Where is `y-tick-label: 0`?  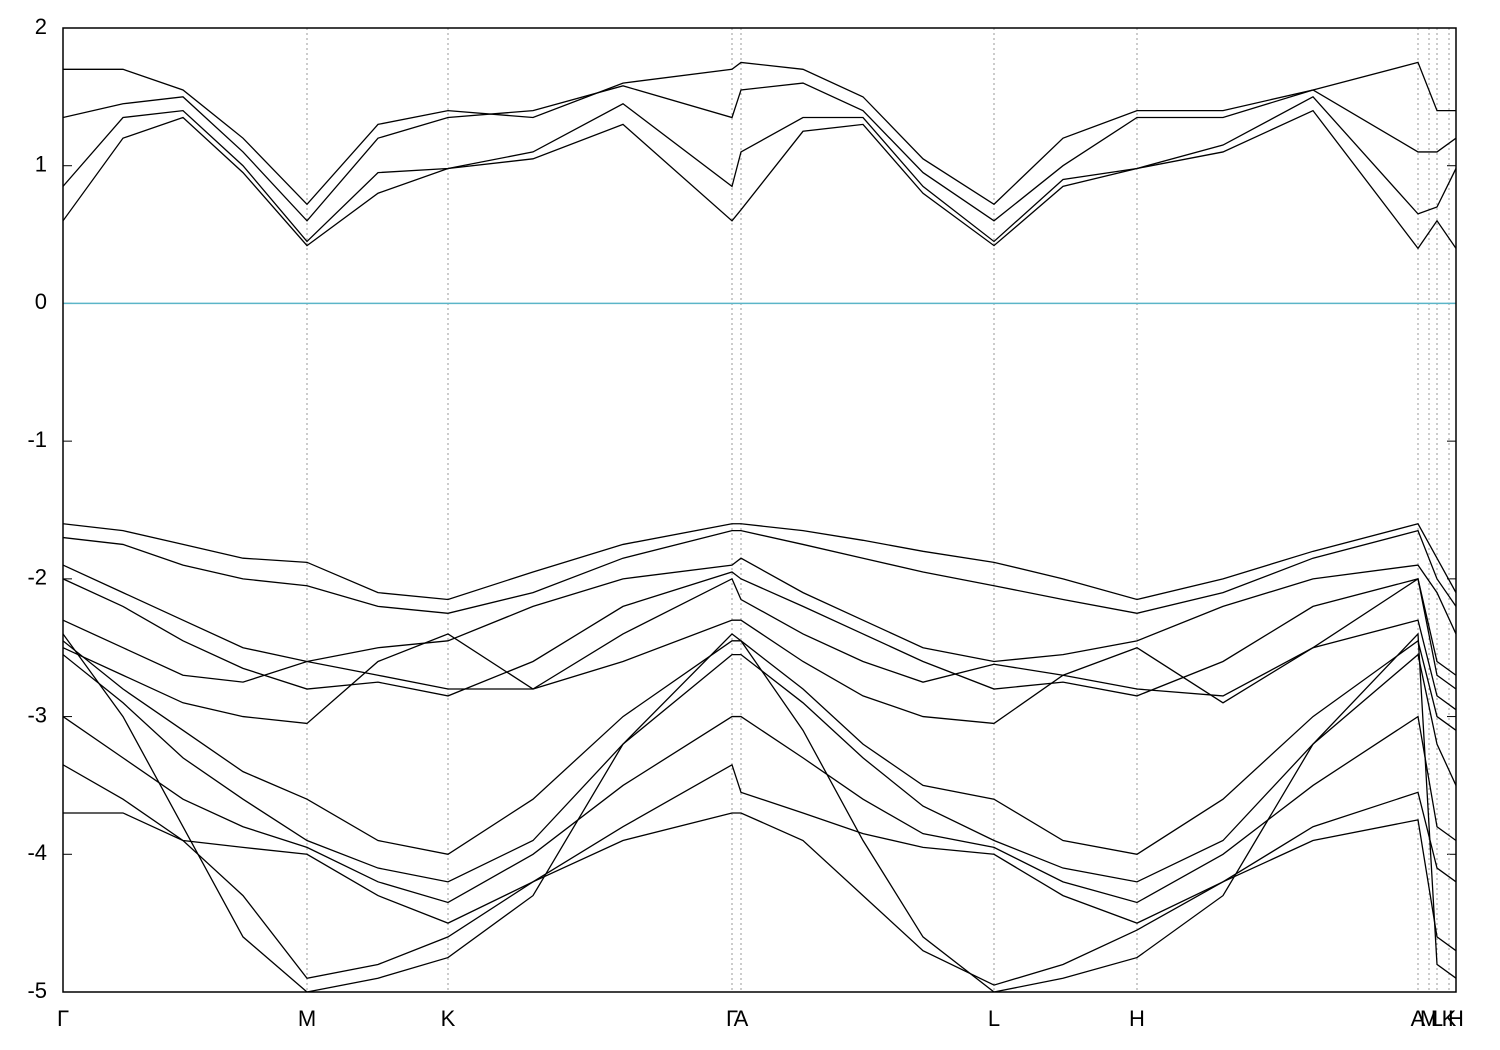
y-tick-label: 0 is located at coordinates (41, 301).